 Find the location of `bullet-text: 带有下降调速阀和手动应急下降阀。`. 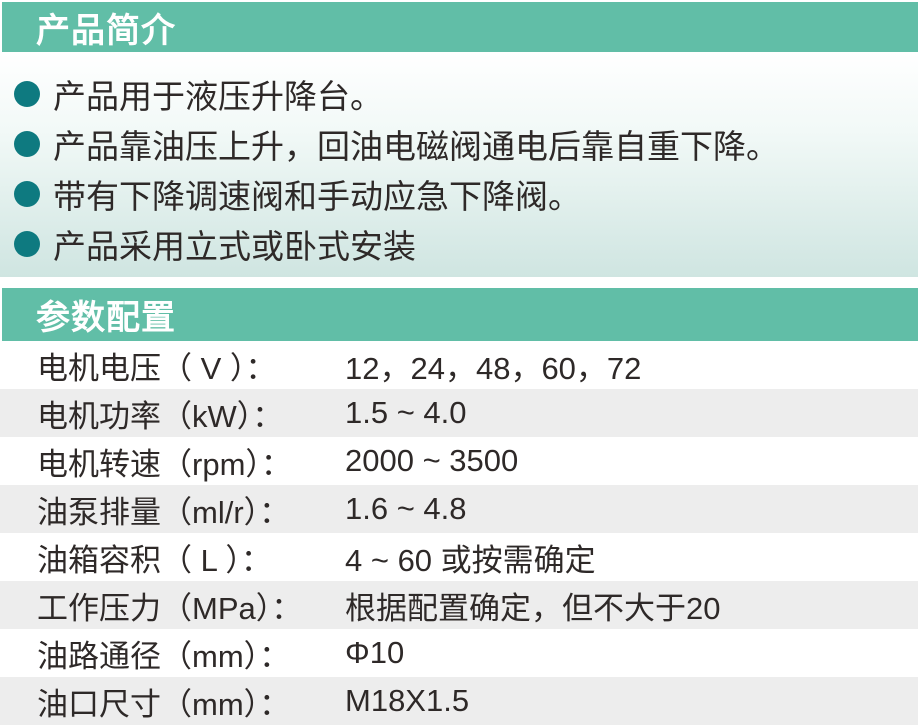

bullet-text: 带有下降调速阀和手动应急下降阀。 is located at coordinates (317, 196).